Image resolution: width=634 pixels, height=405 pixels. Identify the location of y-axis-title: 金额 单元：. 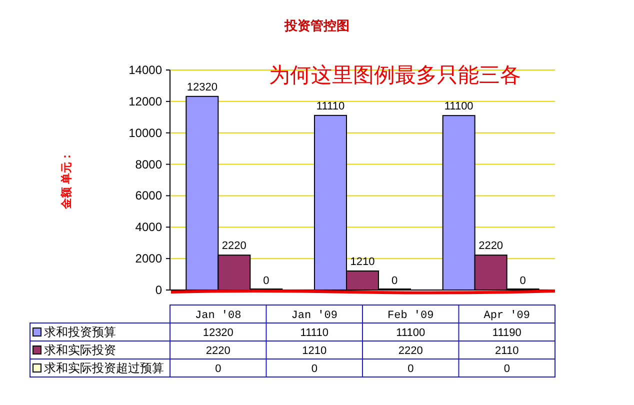
(66, 180).